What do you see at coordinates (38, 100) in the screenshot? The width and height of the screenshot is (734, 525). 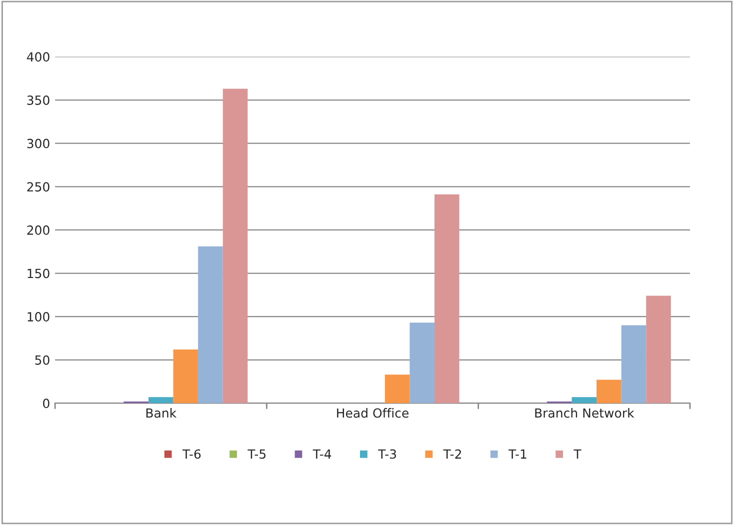 I see `y-tick-label: 350` at bounding box center [38, 100].